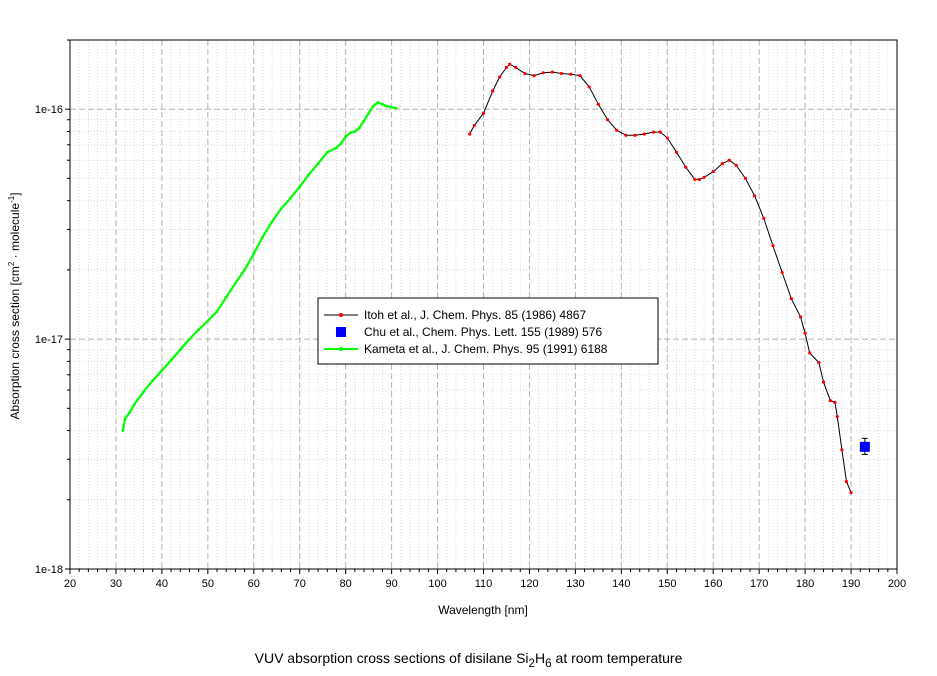 The height and width of the screenshot is (676, 937). Describe the element at coordinates (300, 584) in the screenshot. I see `x-tick-label: 70` at that location.